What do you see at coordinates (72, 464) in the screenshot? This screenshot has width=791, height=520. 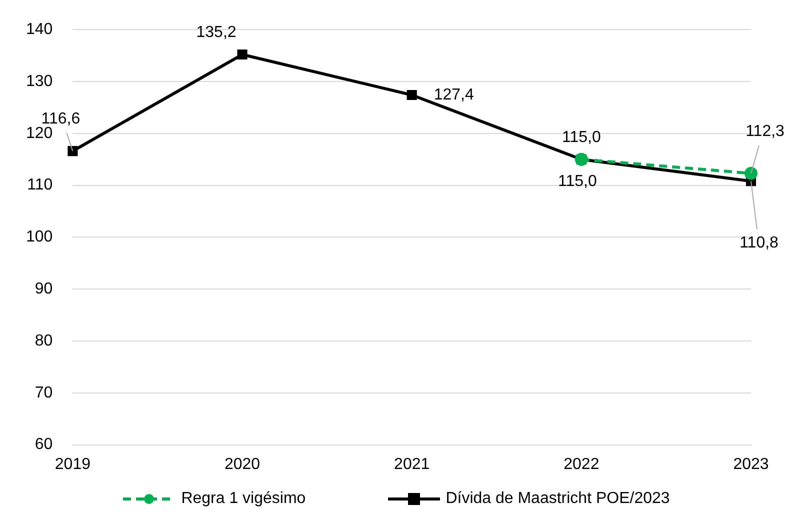 I see `x-tick-label: 2019` at bounding box center [72, 464].